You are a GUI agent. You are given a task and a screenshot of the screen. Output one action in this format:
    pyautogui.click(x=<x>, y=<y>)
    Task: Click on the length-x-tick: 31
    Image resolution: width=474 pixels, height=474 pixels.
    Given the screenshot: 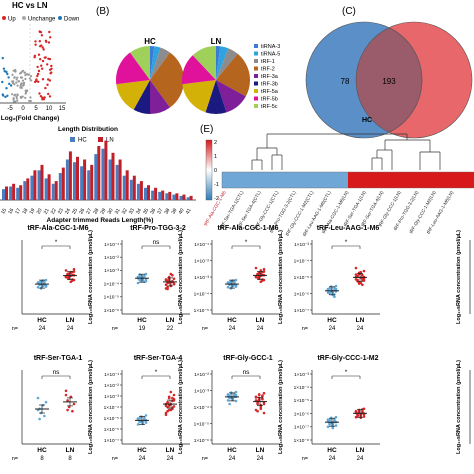 What is the action you would take?
    pyautogui.click(x=118, y=211)
    